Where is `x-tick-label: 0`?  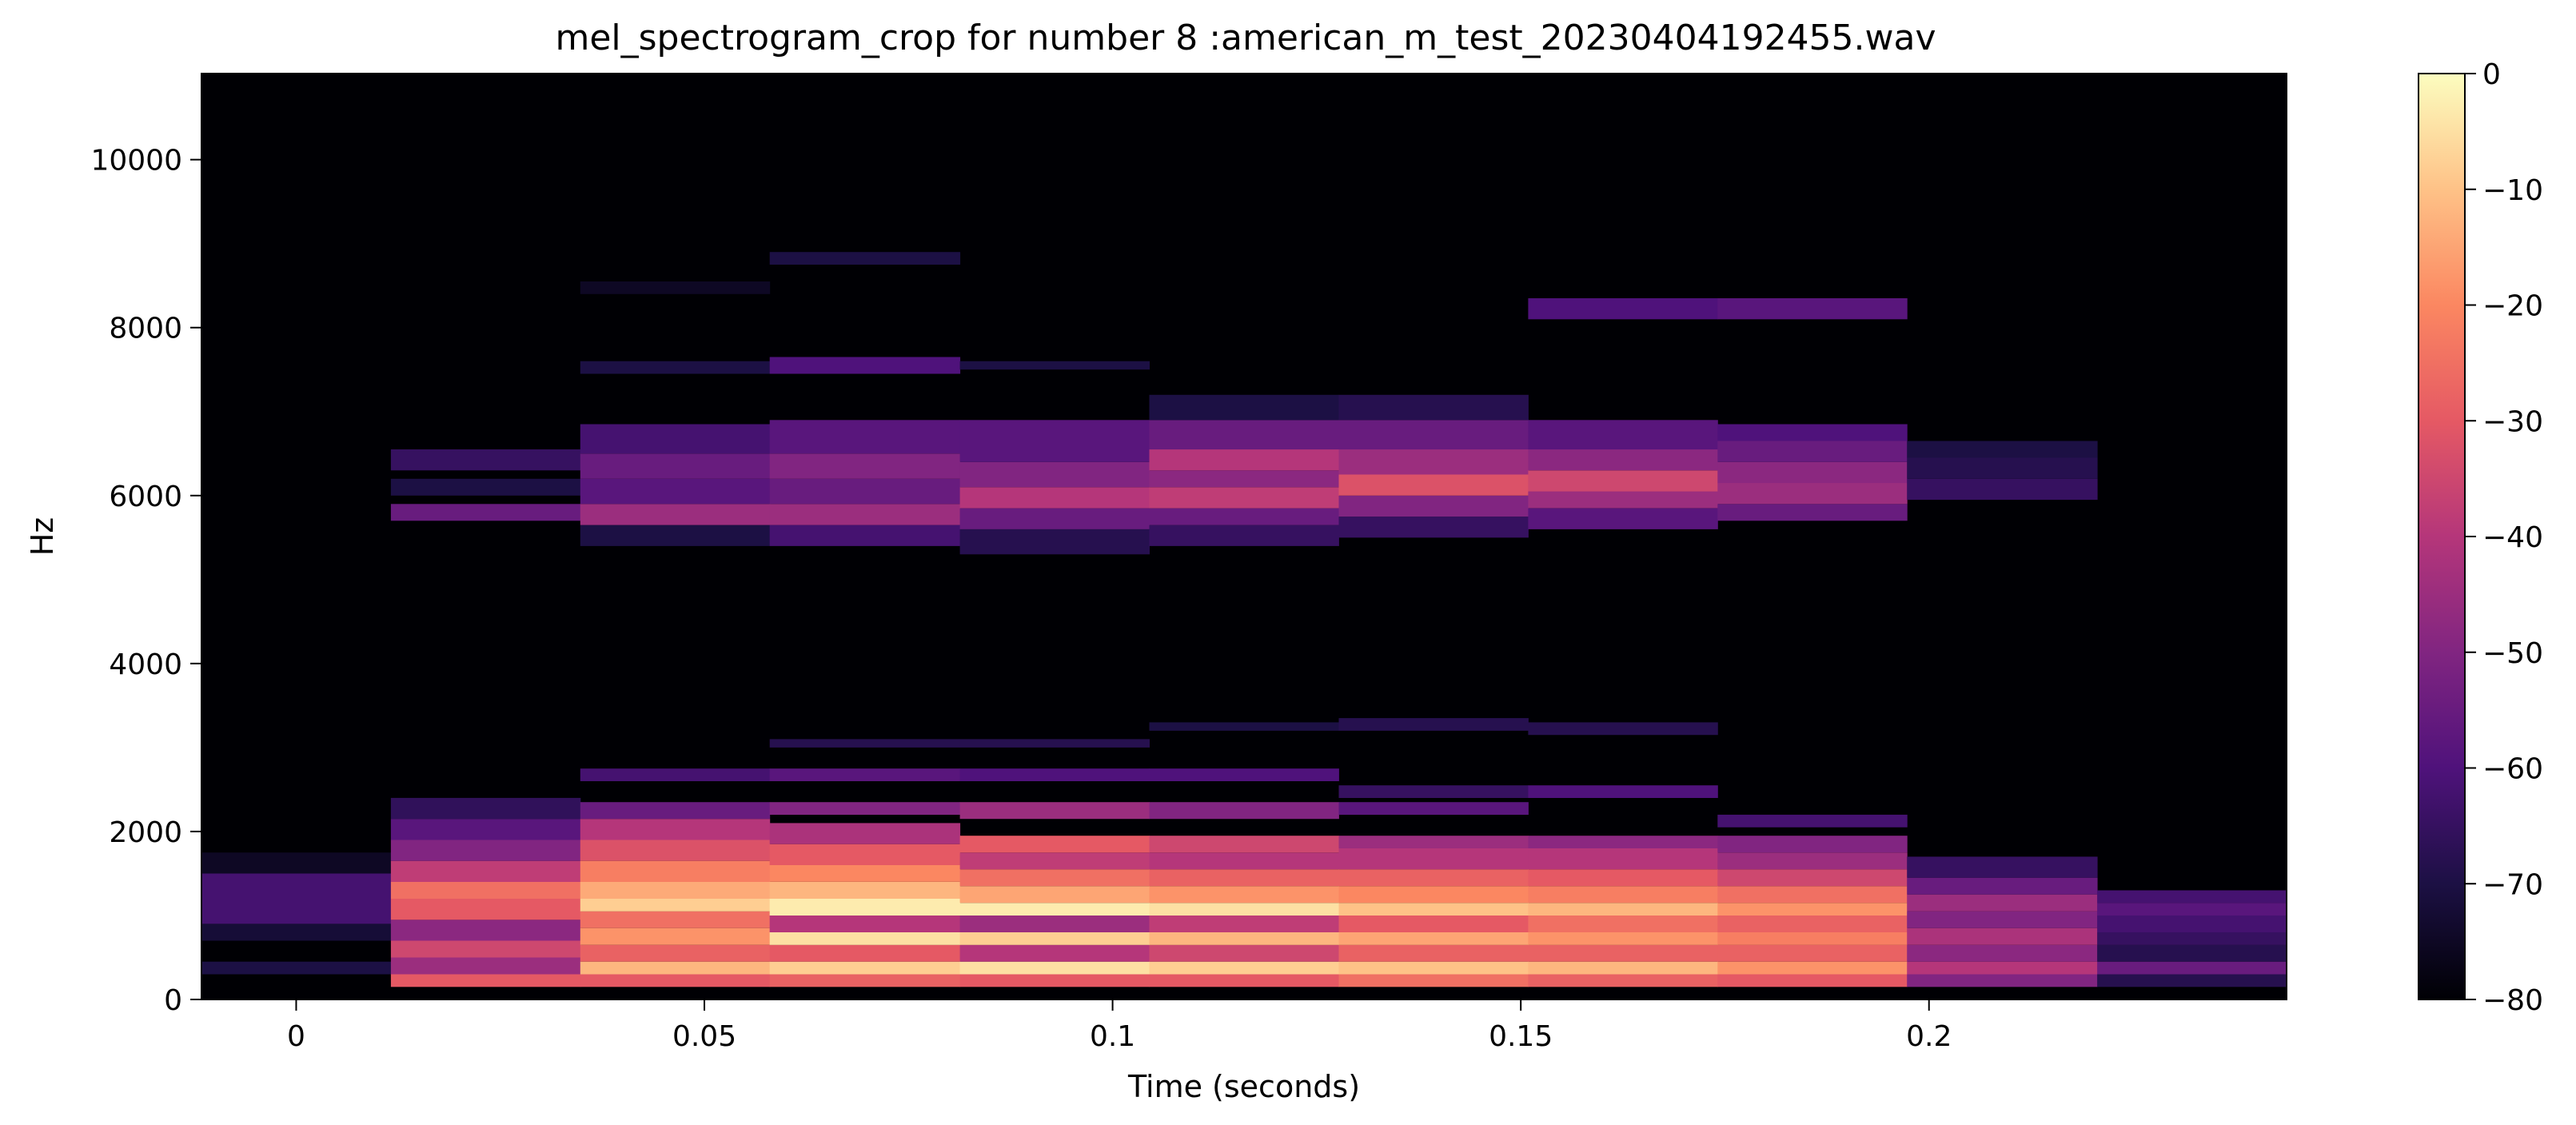
x-tick-label: 0 is located at coordinates (296, 1036).